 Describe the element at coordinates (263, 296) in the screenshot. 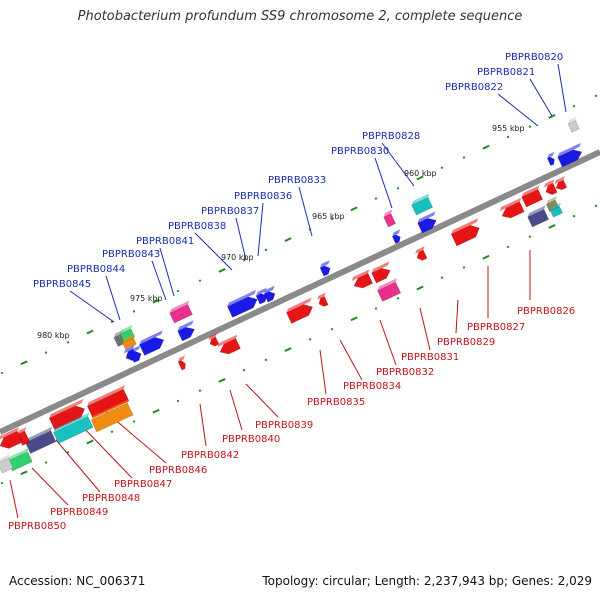

I see `gene-PBPRB0838b` at that location.